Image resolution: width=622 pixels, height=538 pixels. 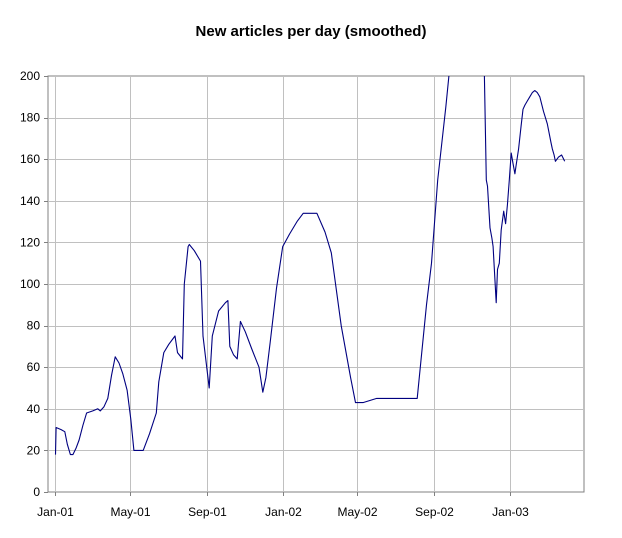 I want to click on y-tick-label: 60, so click(x=34, y=367).